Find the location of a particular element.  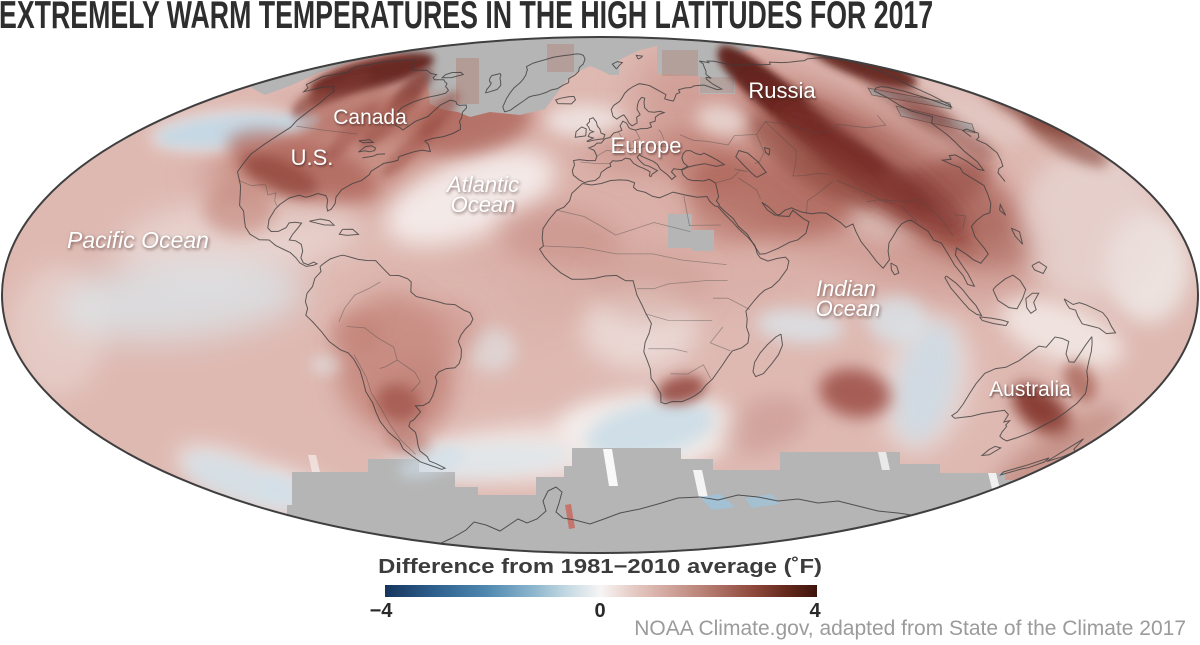

svg-text: Atlantic is located at coordinates (482, 184).